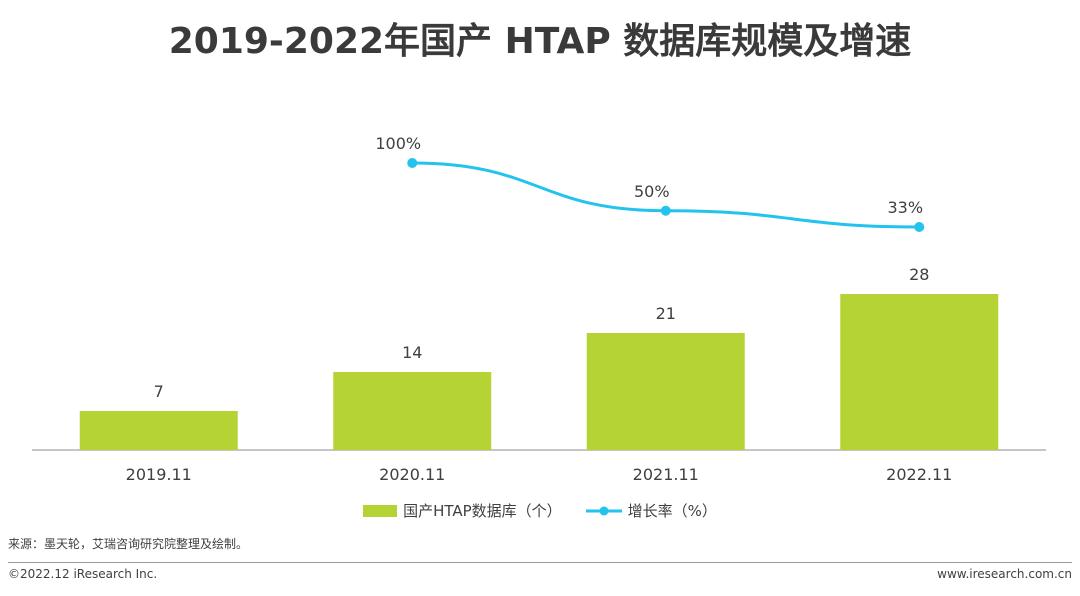 Image resolution: width=1080 pixels, height=596 pixels. Describe the element at coordinates (83, 574) in the screenshot. I see `copyright-text: ©2022.12 iResearch Inc.` at that location.